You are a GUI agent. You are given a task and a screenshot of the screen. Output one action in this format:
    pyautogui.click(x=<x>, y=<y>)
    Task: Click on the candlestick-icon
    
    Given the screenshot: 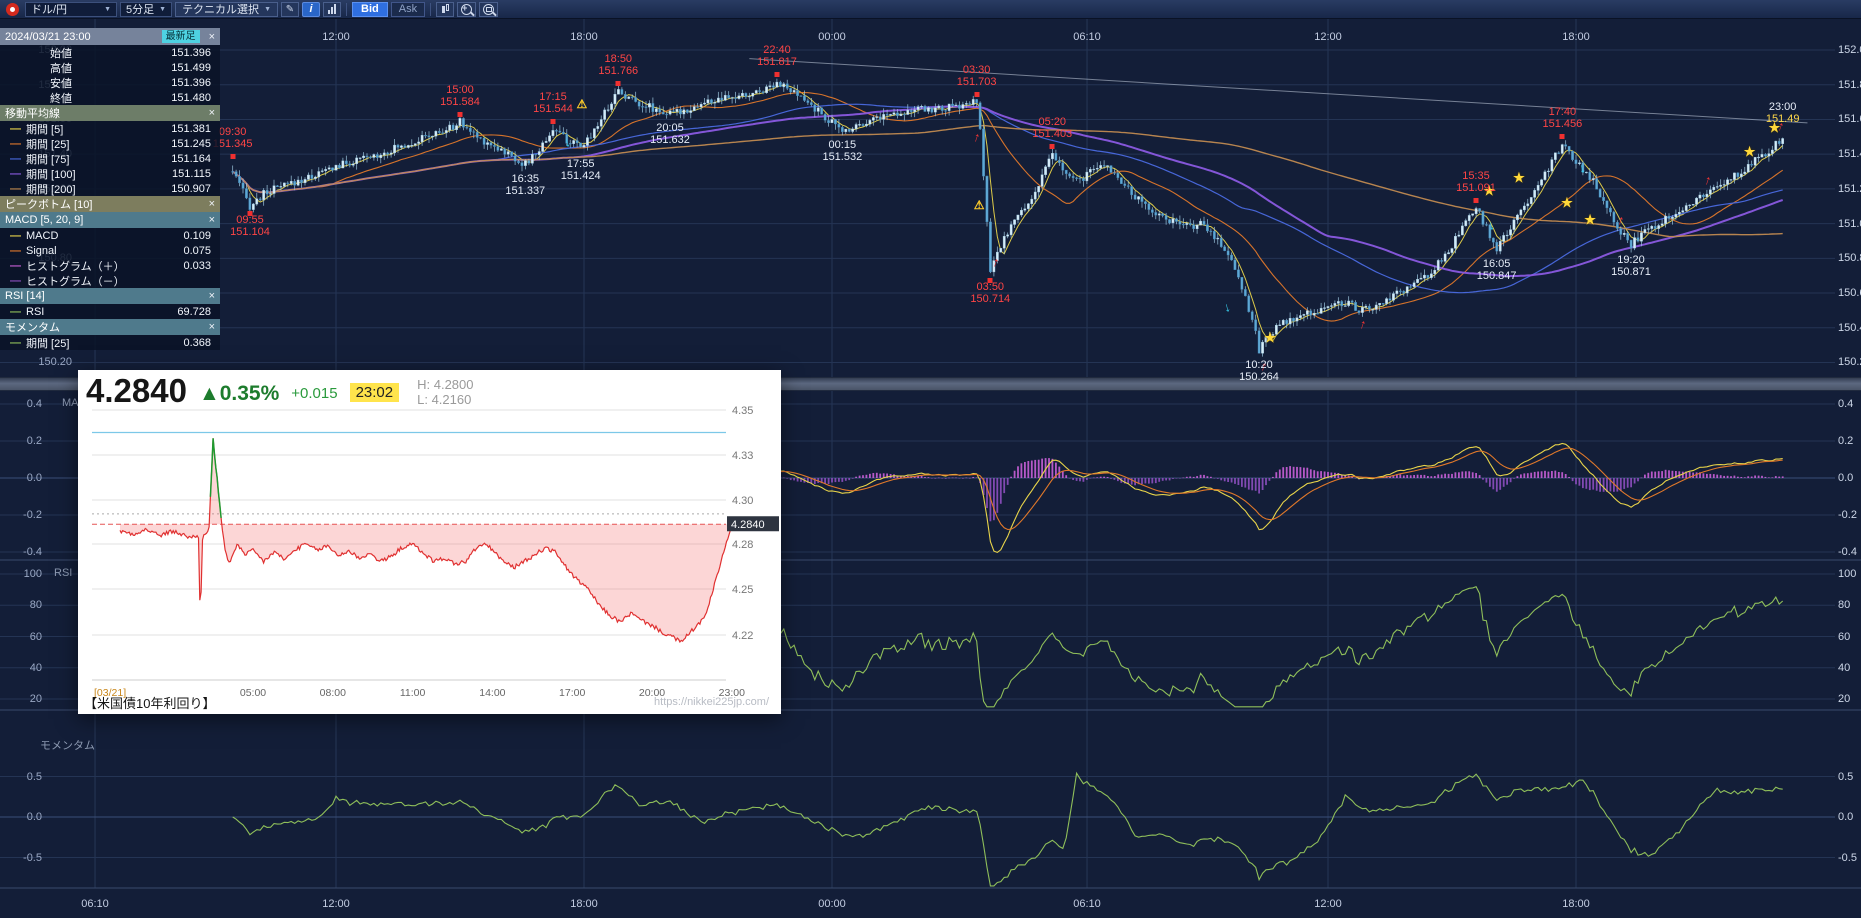 What is the action you would take?
    pyautogui.click(x=445, y=9)
    